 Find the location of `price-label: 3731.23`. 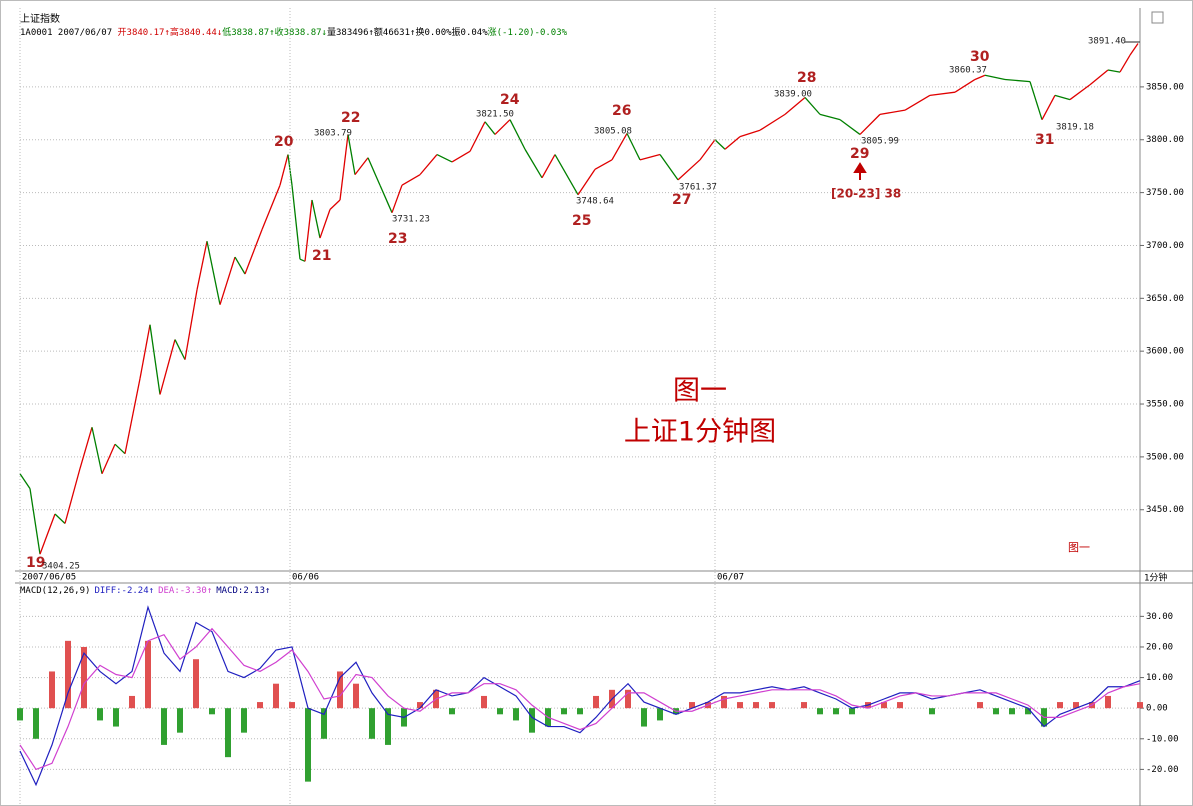

price-label: 3731.23 is located at coordinates (411, 220).